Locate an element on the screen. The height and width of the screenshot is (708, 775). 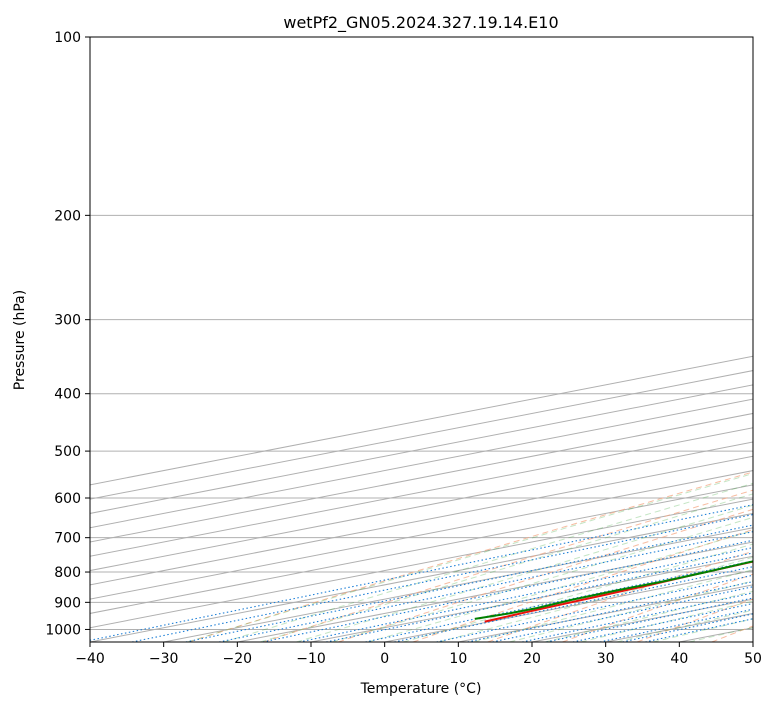
y-tick-label: 200 is located at coordinates (67, 216).